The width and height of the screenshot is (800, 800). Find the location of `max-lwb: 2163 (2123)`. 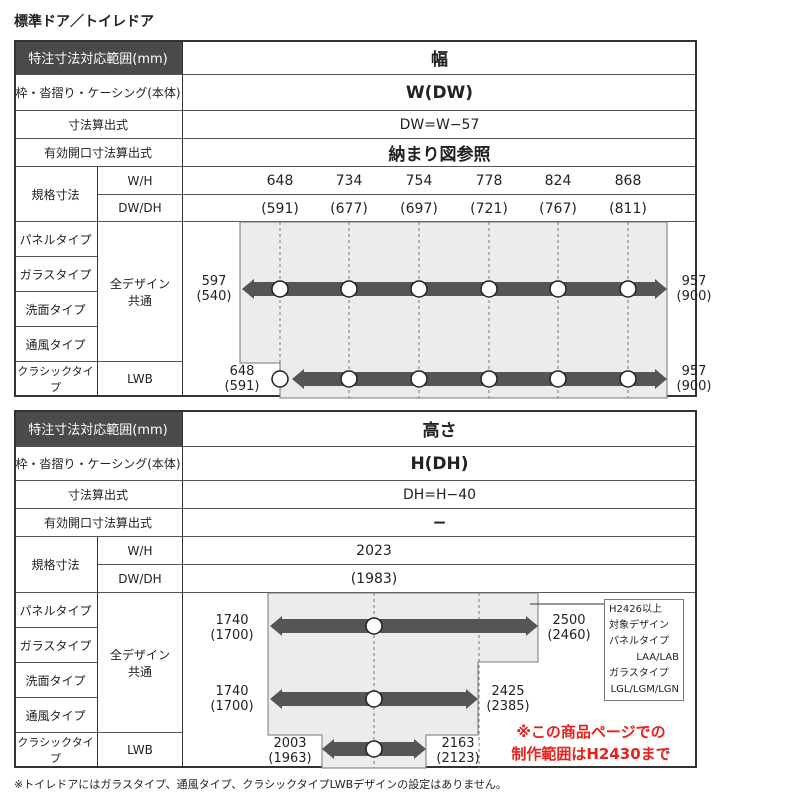

max-lwb: 2163 (2123) is located at coordinates (458, 751).